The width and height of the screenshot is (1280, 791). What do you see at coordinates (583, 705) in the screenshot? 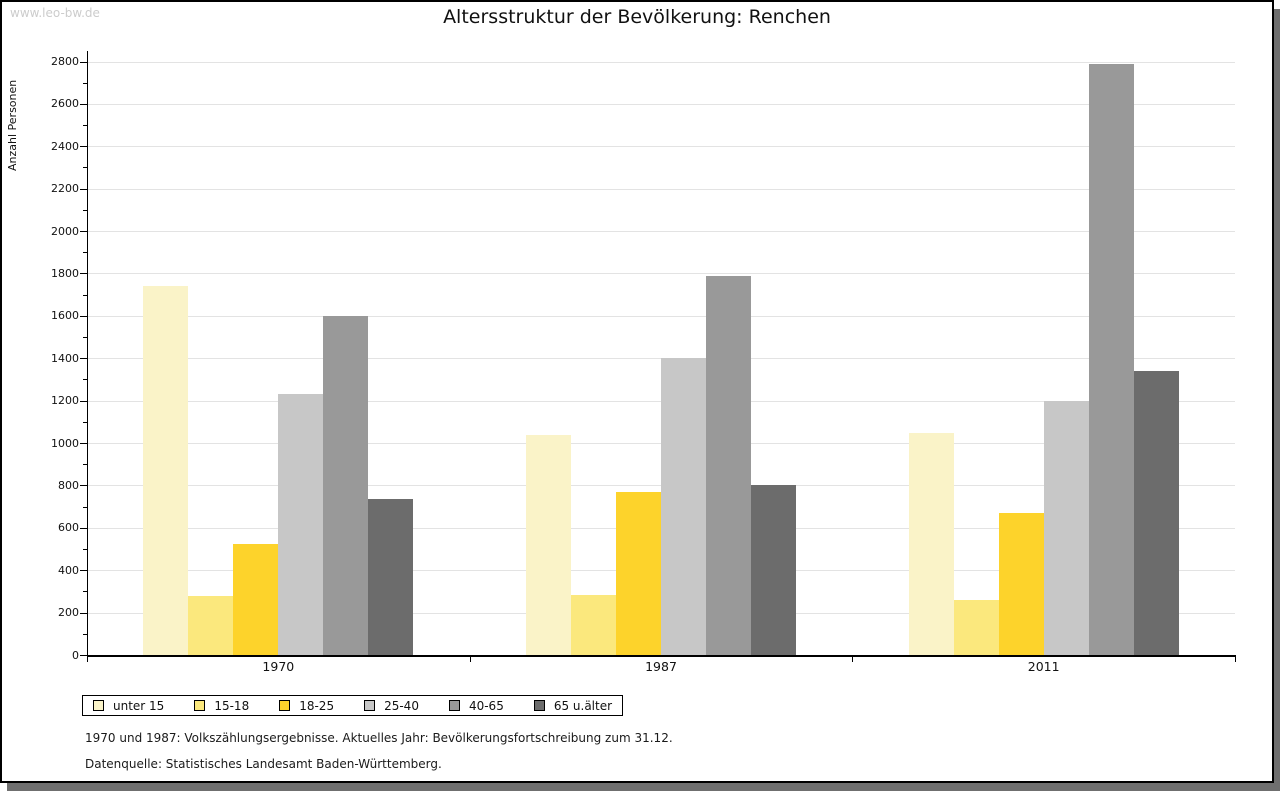
I see `legend-label: 65 u.älter` at bounding box center [583, 705].